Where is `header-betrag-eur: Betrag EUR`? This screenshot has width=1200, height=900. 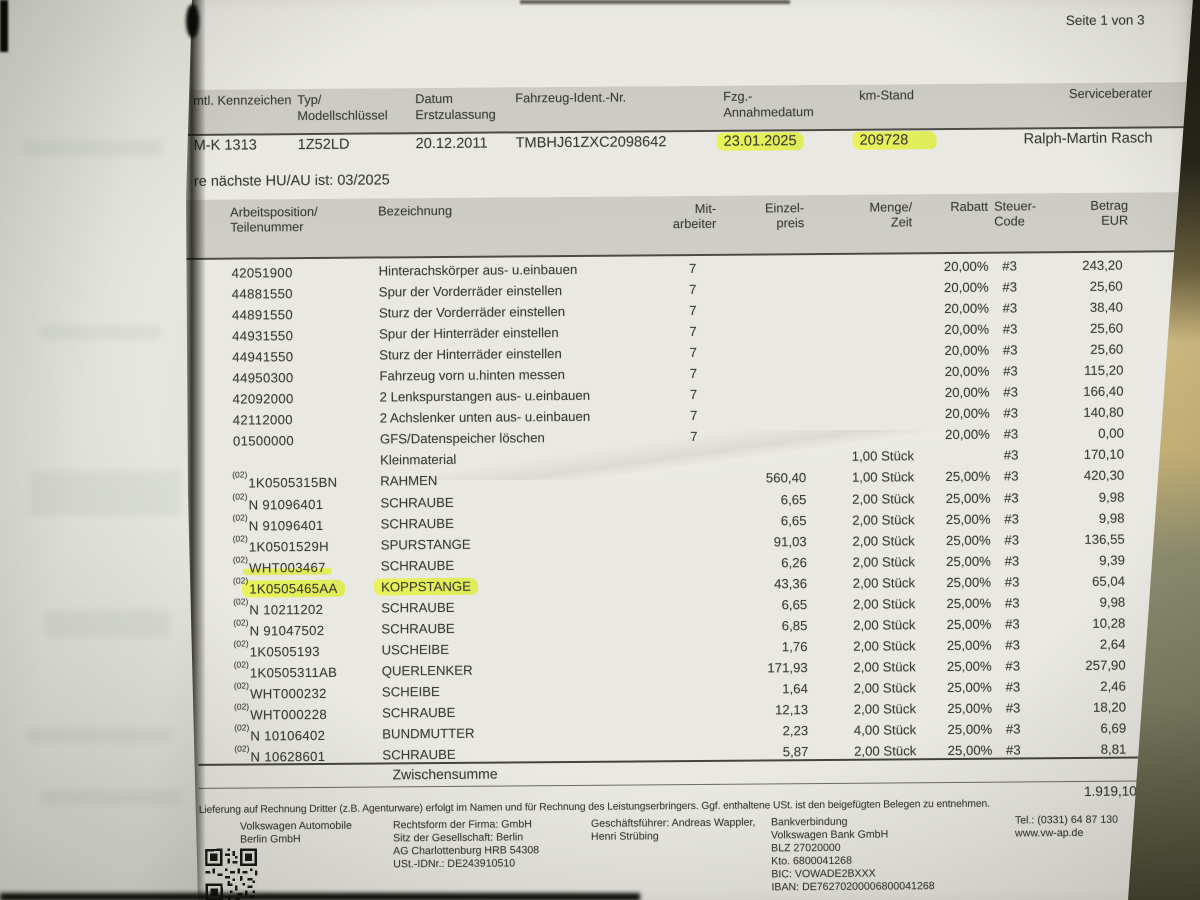 header-betrag-eur: Betrag EUR is located at coordinates (1109, 212).